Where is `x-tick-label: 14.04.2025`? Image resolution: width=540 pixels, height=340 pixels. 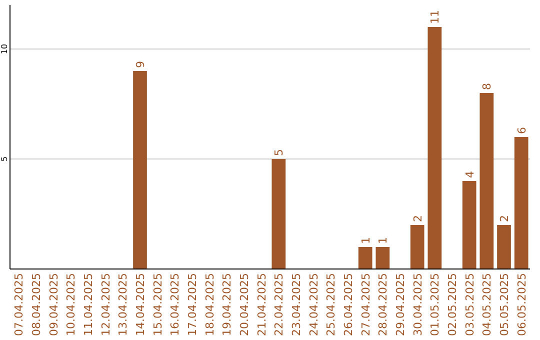 x-tick-label: 14.04.2025 is located at coordinates (140, 304).